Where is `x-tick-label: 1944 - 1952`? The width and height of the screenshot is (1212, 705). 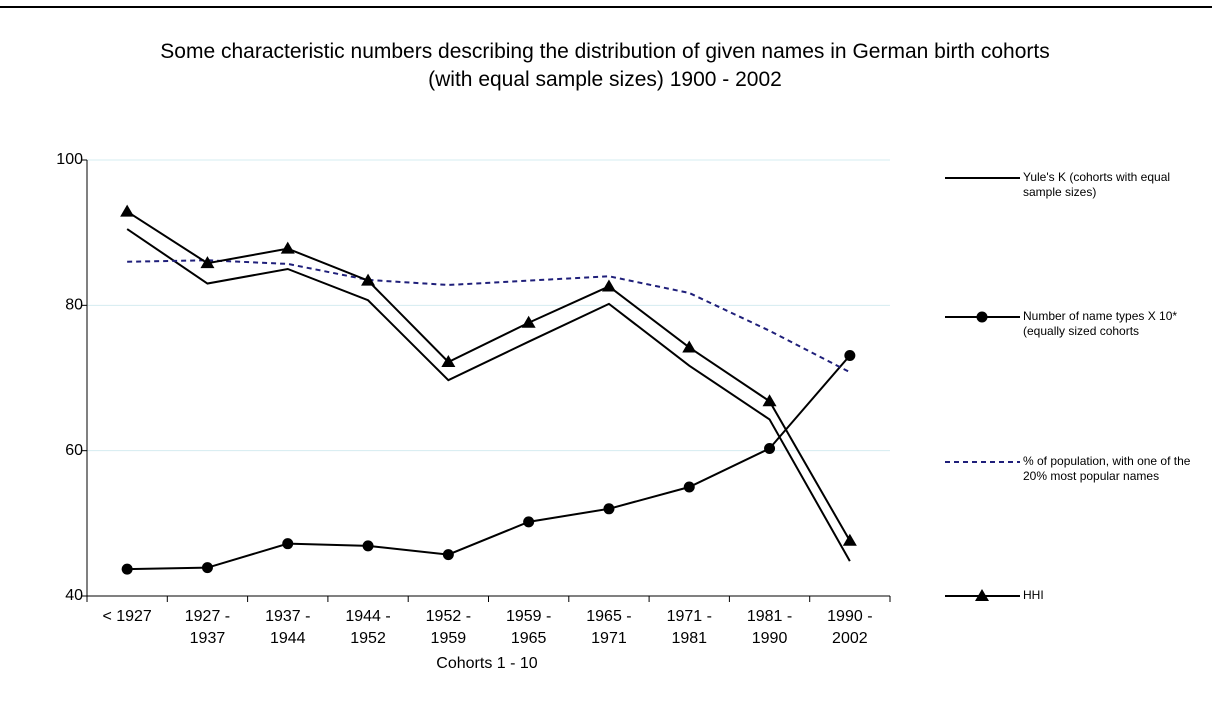
x-tick-label: 1944 - 1952 is located at coordinates (368, 627).